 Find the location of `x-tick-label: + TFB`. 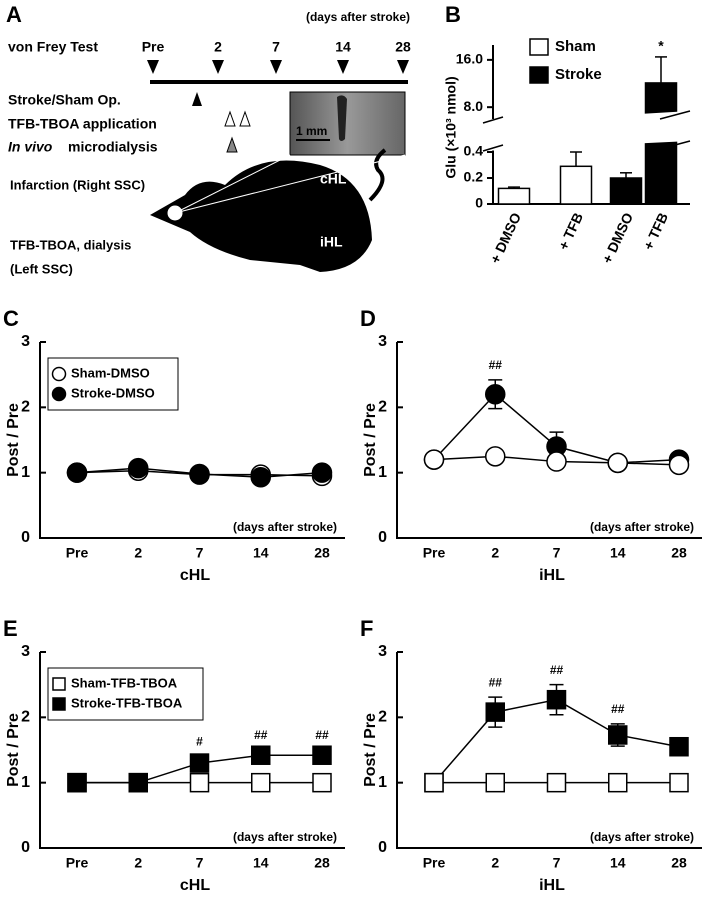

x-tick-label: + TFB is located at coordinates (570, 231).